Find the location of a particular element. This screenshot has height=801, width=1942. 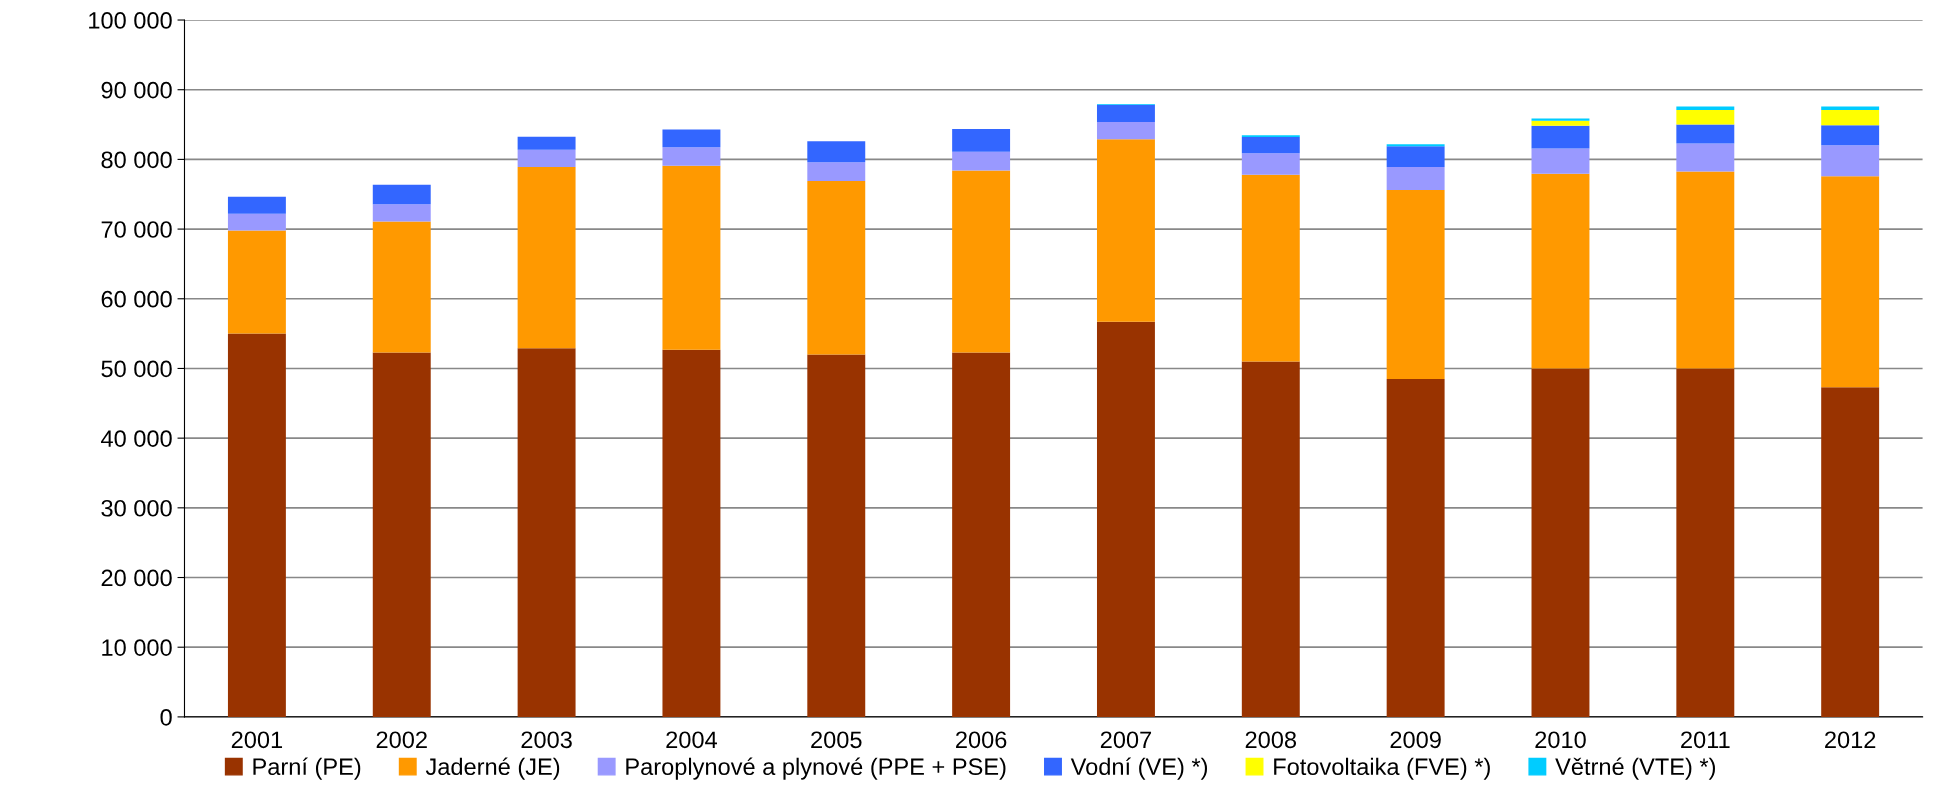

y-tick-label: 40 000 is located at coordinates (136, 438).